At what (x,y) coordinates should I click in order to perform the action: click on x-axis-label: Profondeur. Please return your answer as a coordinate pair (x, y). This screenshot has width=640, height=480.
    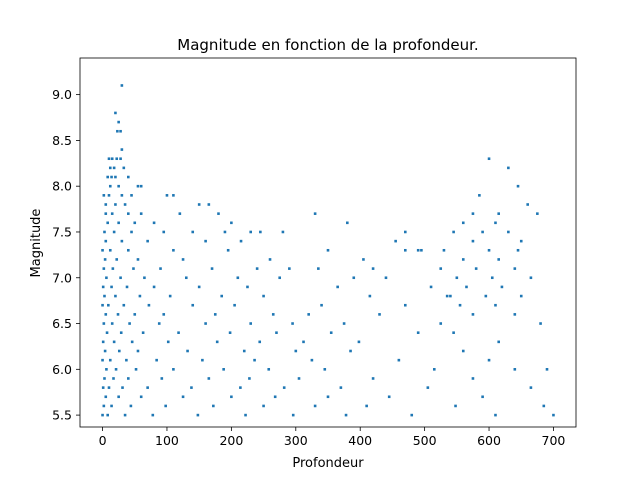
    Looking at the image, I should click on (328, 463).